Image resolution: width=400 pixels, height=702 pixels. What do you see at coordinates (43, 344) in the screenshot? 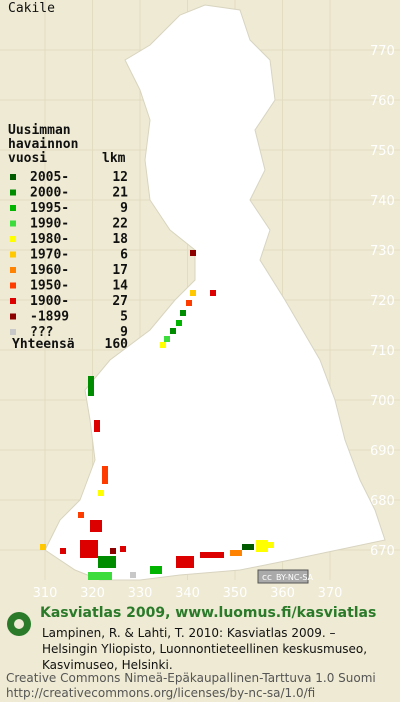
I see `legend-total-label: Yhteensä` at bounding box center [43, 344].